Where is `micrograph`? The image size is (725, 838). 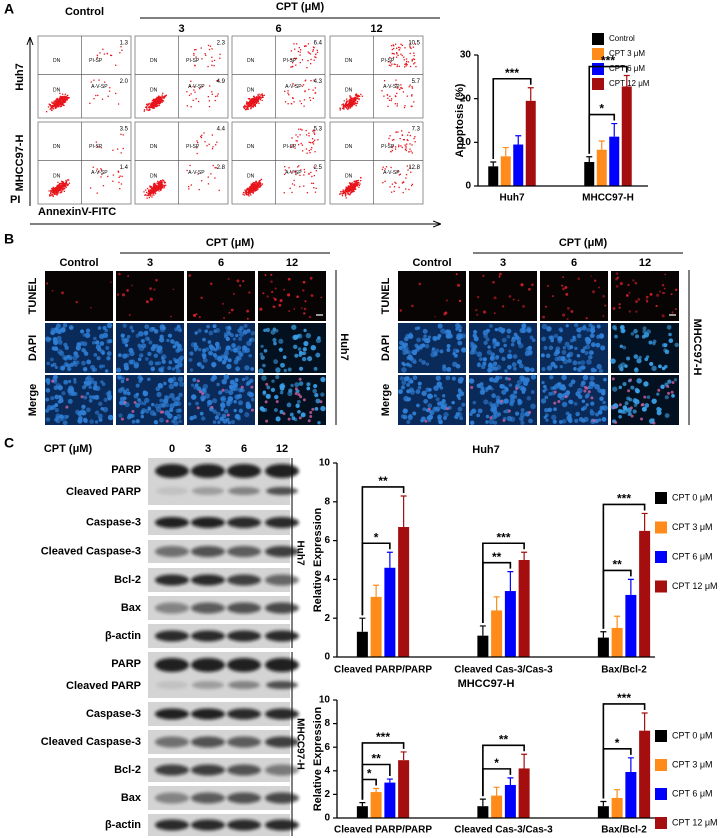
micrograph is located at coordinates (150, 296).